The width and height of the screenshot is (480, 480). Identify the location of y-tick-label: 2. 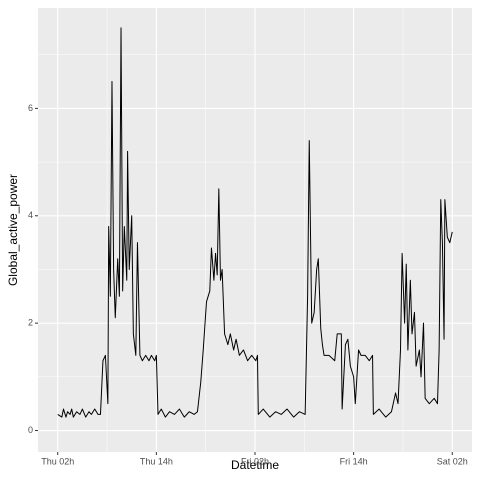
(30, 323).